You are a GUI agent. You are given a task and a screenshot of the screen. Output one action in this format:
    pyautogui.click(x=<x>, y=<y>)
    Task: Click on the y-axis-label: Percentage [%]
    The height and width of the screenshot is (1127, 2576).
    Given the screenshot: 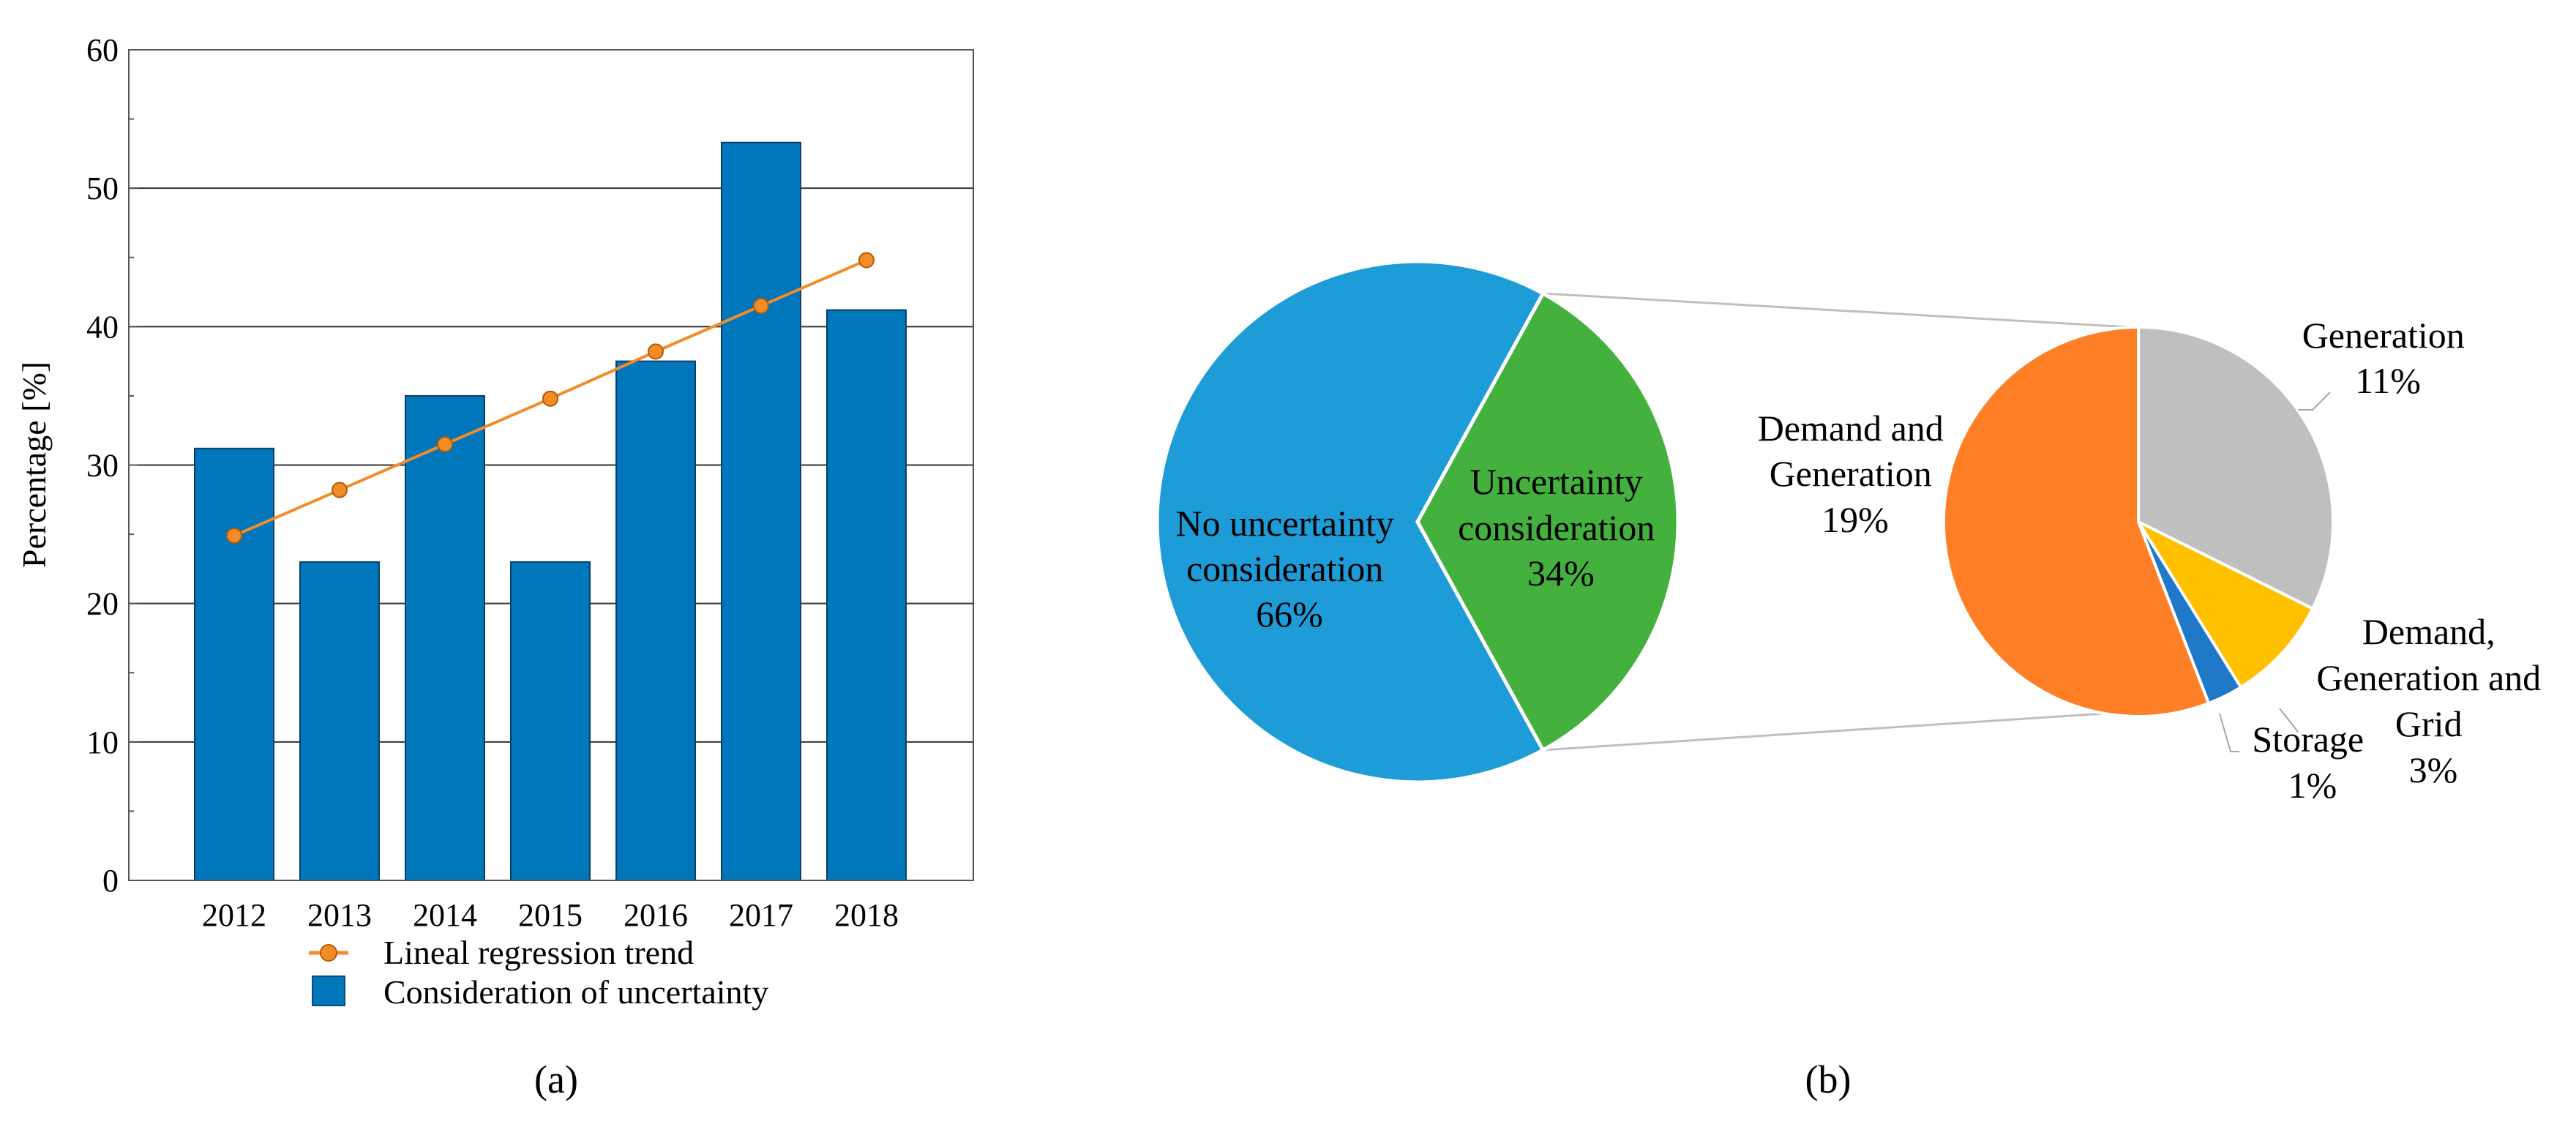 What is the action you would take?
    pyautogui.click(x=34, y=465)
    